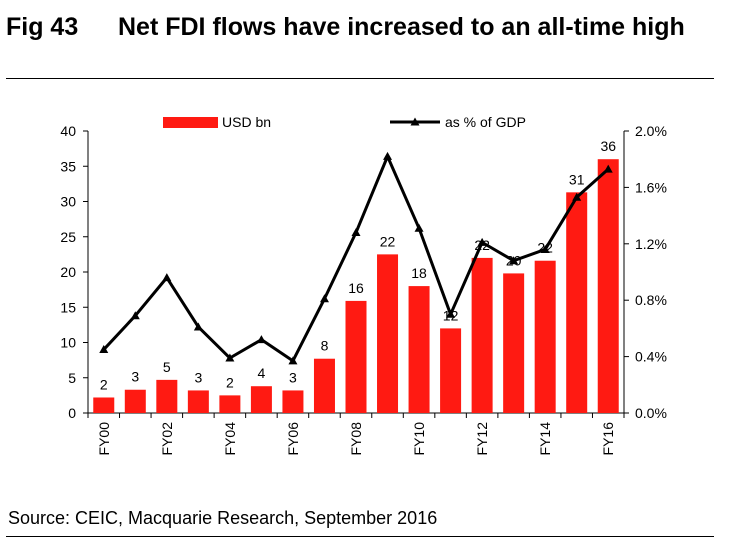  Describe the element at coordinates (608, 146) in the screenshot. I see `bar-data-label: 36` at that location.